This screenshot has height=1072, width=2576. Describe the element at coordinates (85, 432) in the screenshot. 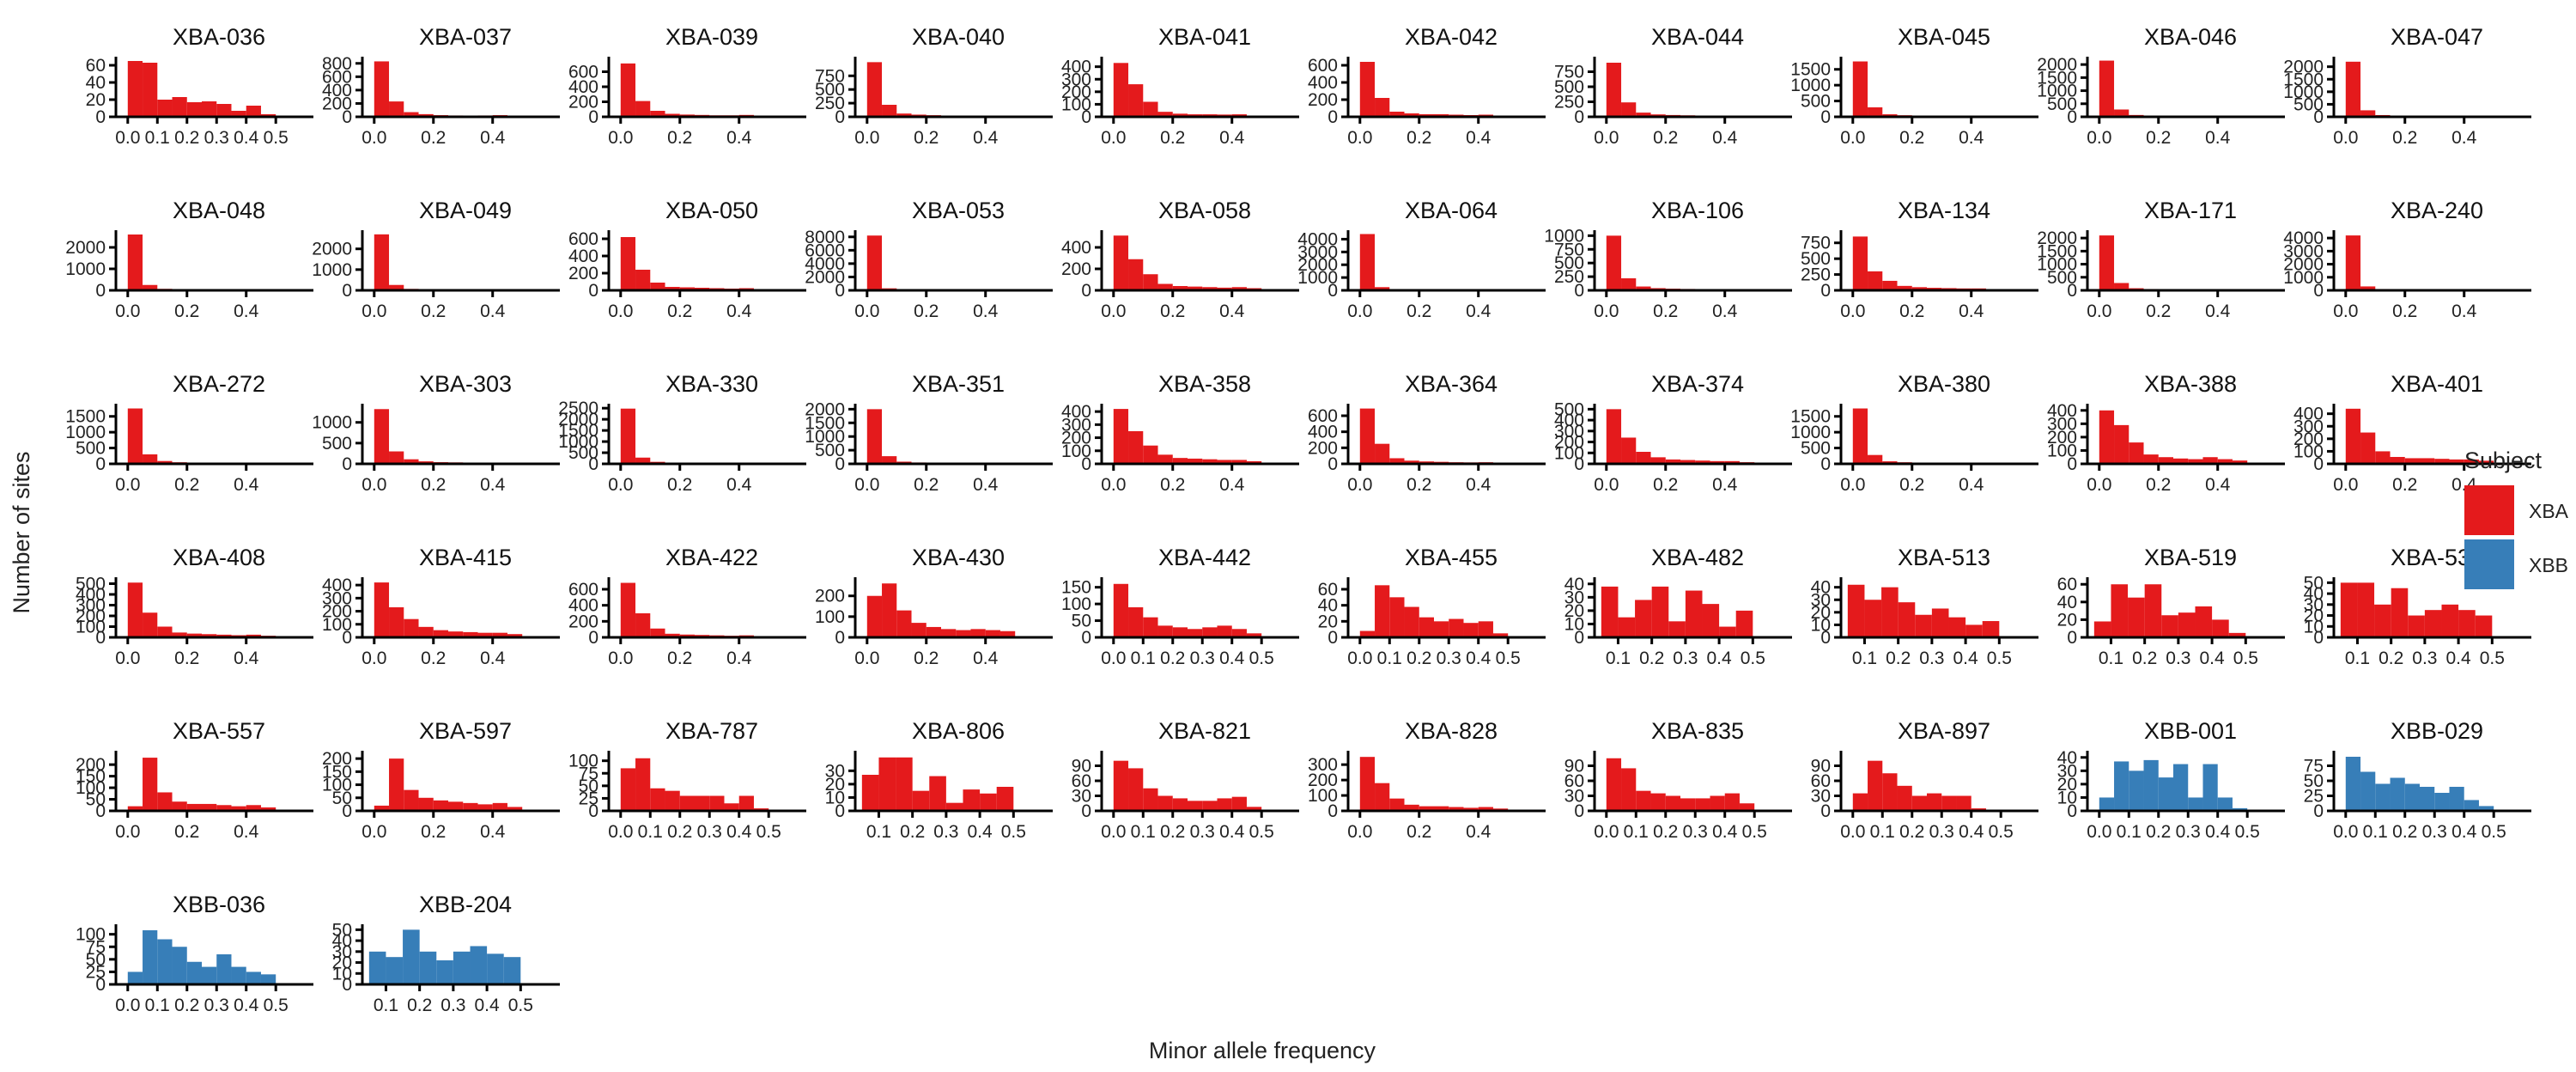

I see `y-tick-label: 1000` at that location.